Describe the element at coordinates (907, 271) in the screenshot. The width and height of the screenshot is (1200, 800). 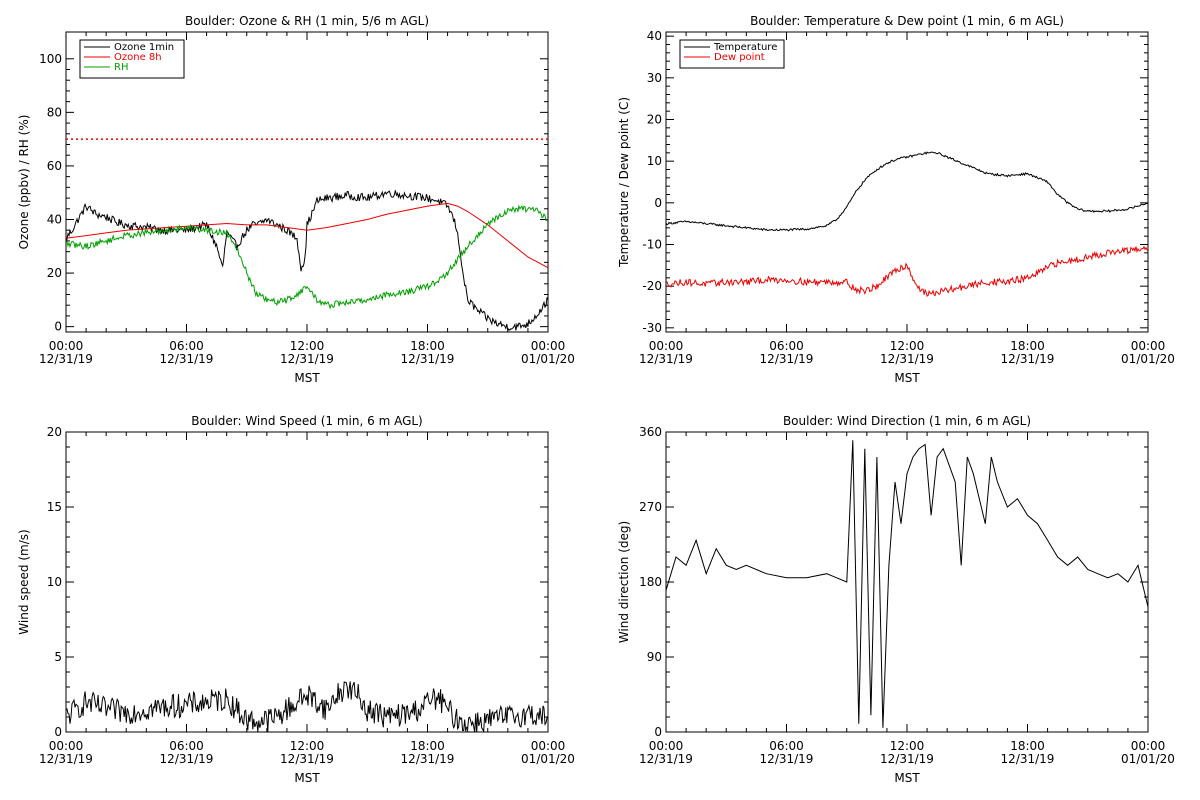
I see `series-line-dew-point` at that location.